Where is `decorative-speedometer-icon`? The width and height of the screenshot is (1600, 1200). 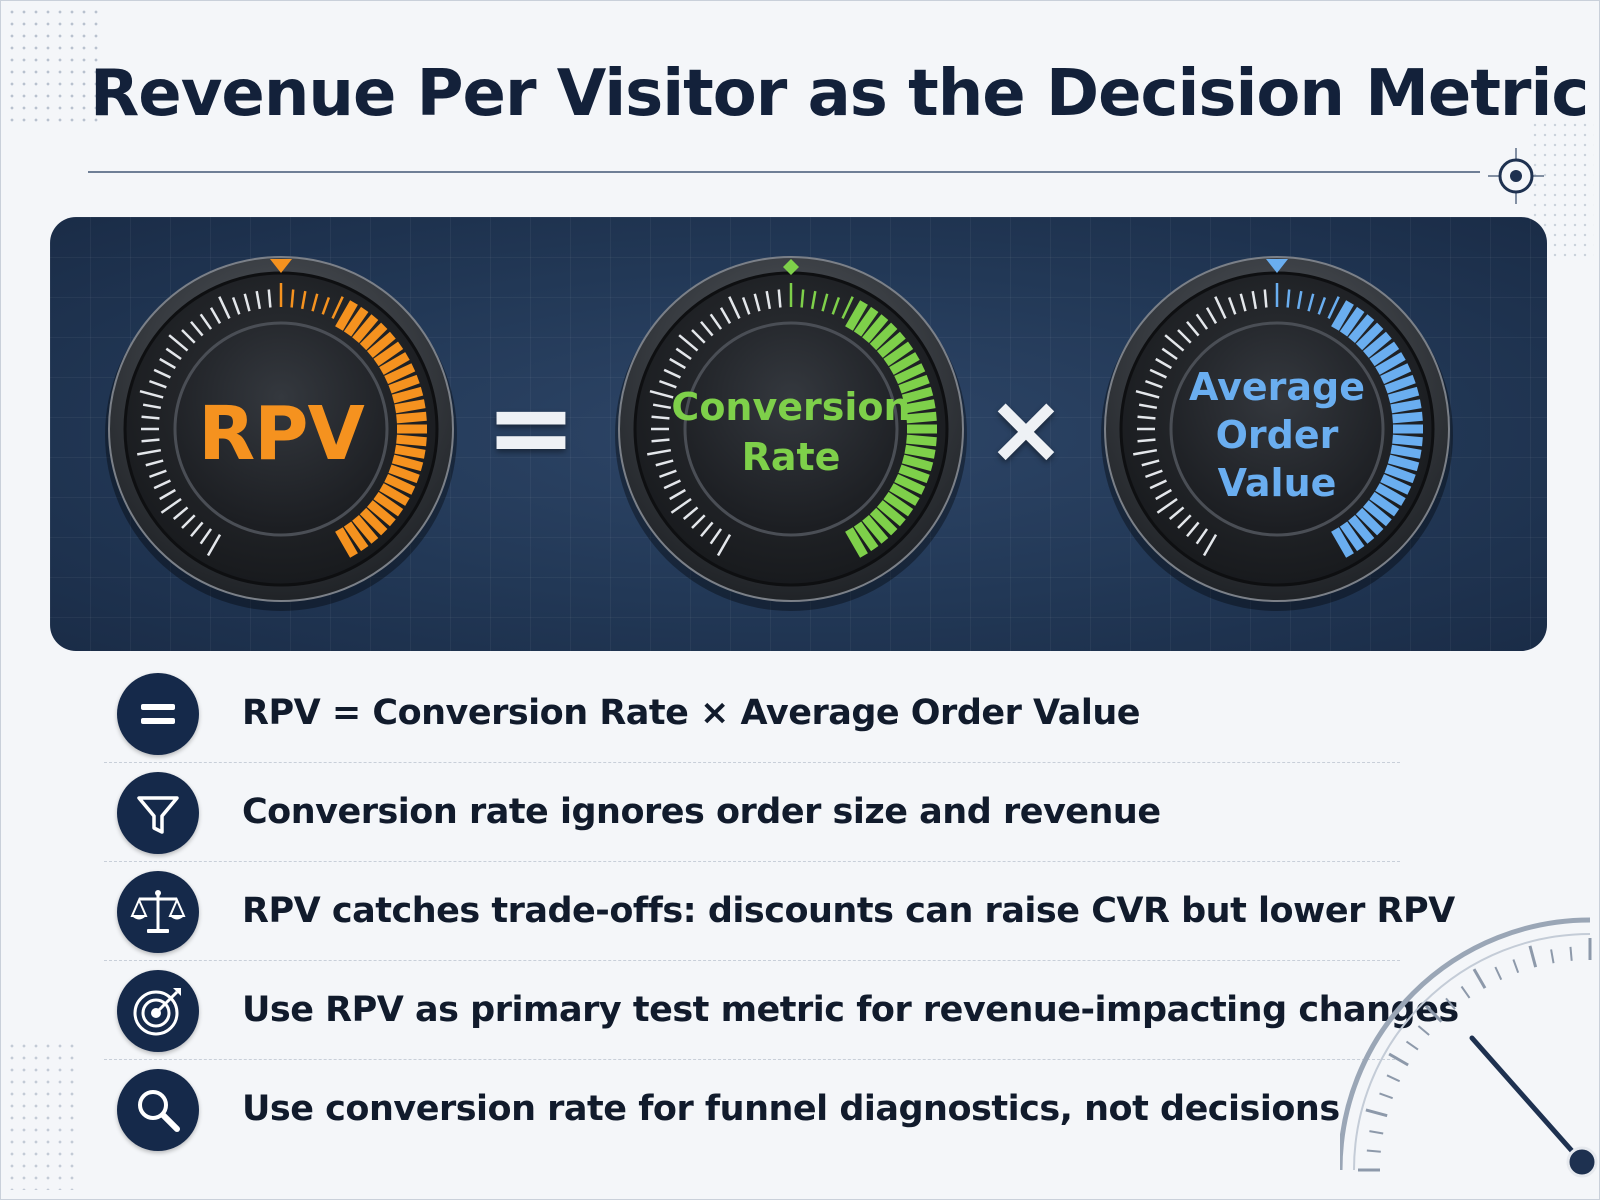 decorative-speedometer-icon is located at coordinates (1469, 1047).